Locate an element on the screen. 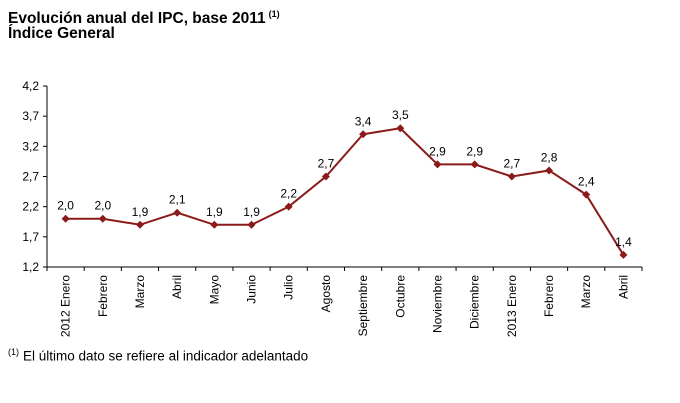  data-label: 2,1 is located at coordinates (177, 200).